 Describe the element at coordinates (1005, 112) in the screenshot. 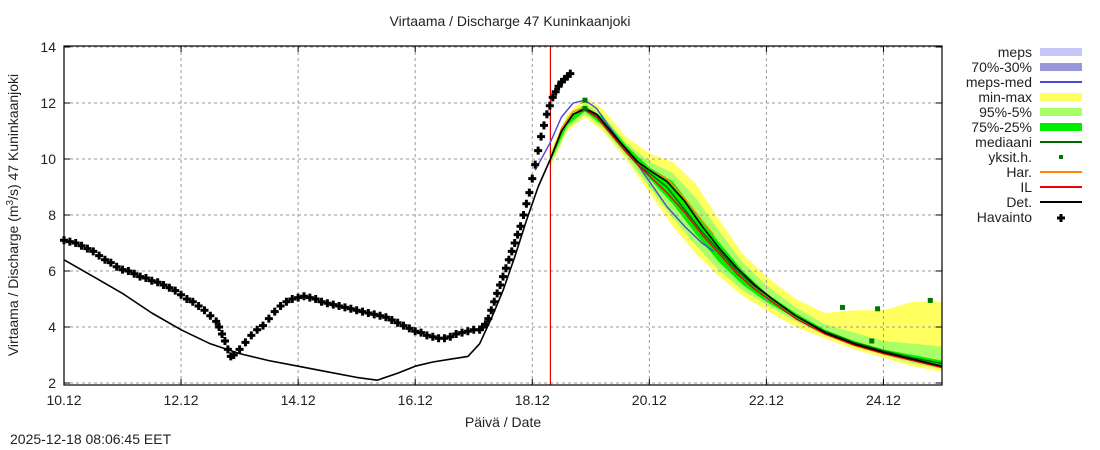

I see `legend-label-95-5: 95%-5%` at that location.